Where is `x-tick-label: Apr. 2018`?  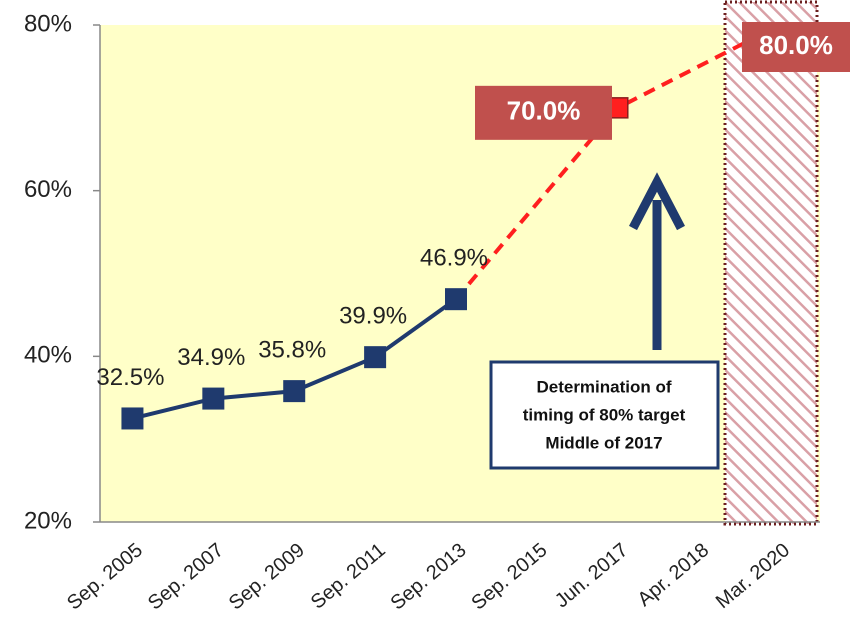 x-tick-label: Apr. 2018 is located at coordinates (674, 575).